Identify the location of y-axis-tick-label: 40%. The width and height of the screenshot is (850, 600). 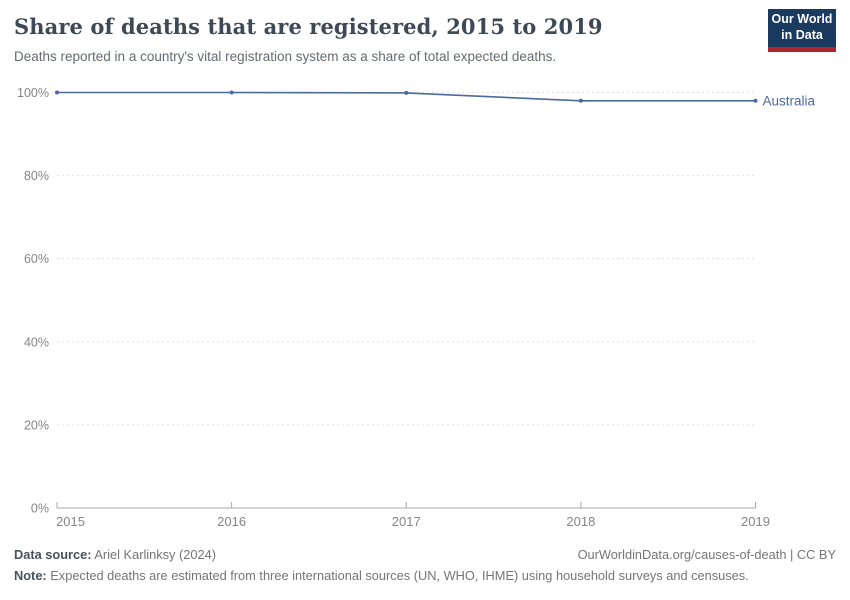
(36, 342).